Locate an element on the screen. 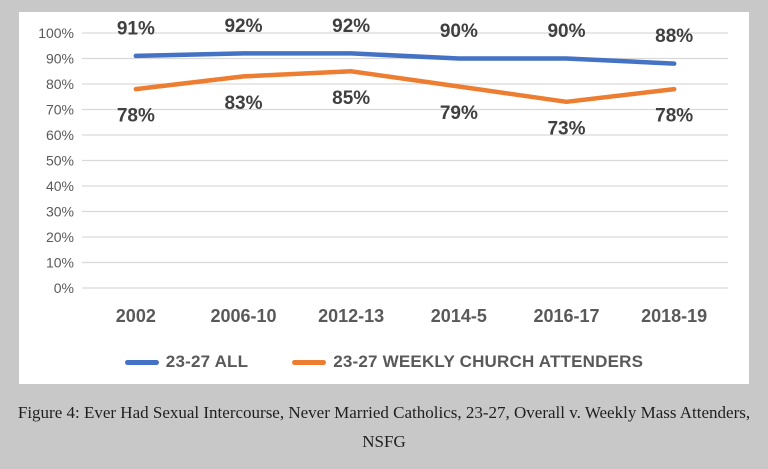  data-label: 85% is located at coordinates (351, 98).